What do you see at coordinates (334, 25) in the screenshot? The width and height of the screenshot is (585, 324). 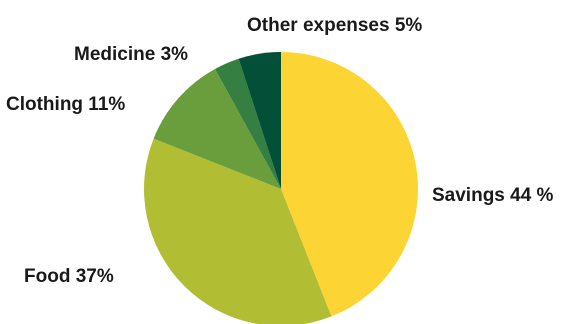 I see `slice-label-other-expenses: Other expenses 5%` at bounding box center [334, 25].